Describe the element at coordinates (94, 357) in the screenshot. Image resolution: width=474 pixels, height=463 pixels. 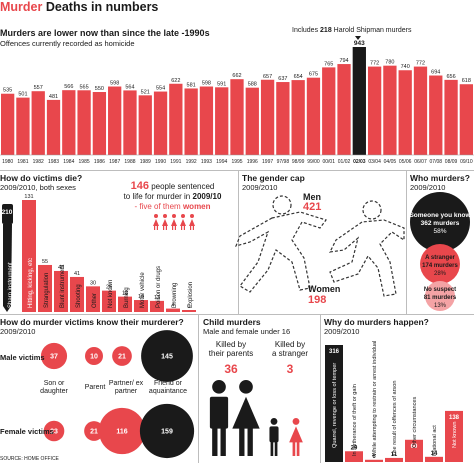
I see `know-bubble-value: 10` at that location.